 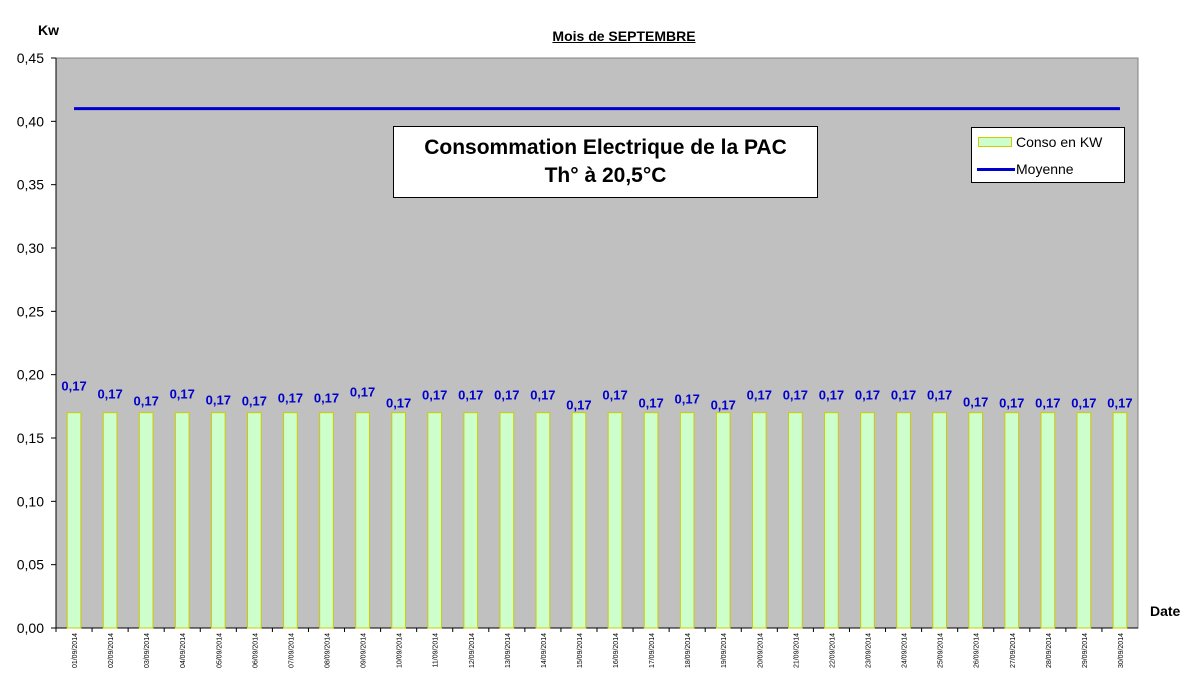 I want to click on y-tick-label: 0,45, so click(x=30, y=58).